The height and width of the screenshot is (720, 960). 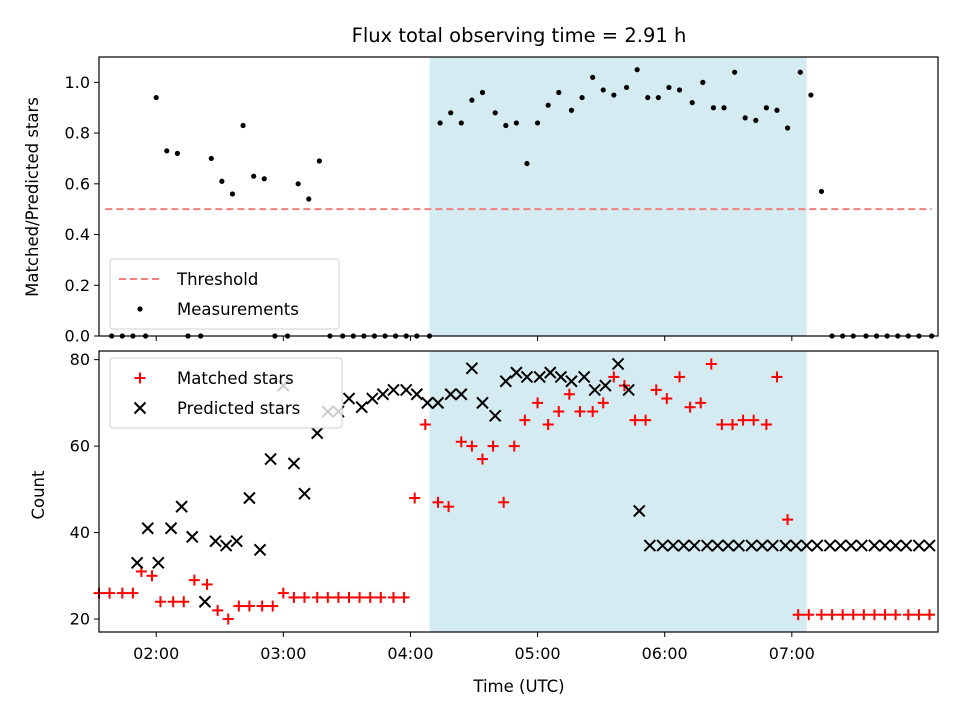 What do you see at coordinates (235, 378) in the screenshot?
I see `legend-label: Matched stars` at bounding box center [235, 378].